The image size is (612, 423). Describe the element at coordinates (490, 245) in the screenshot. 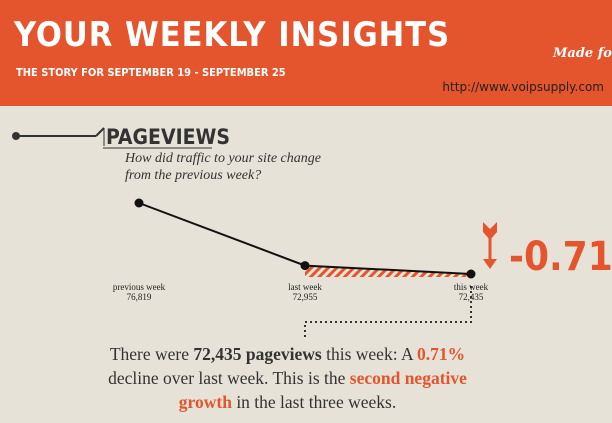

I see `change-arrow` at that location.